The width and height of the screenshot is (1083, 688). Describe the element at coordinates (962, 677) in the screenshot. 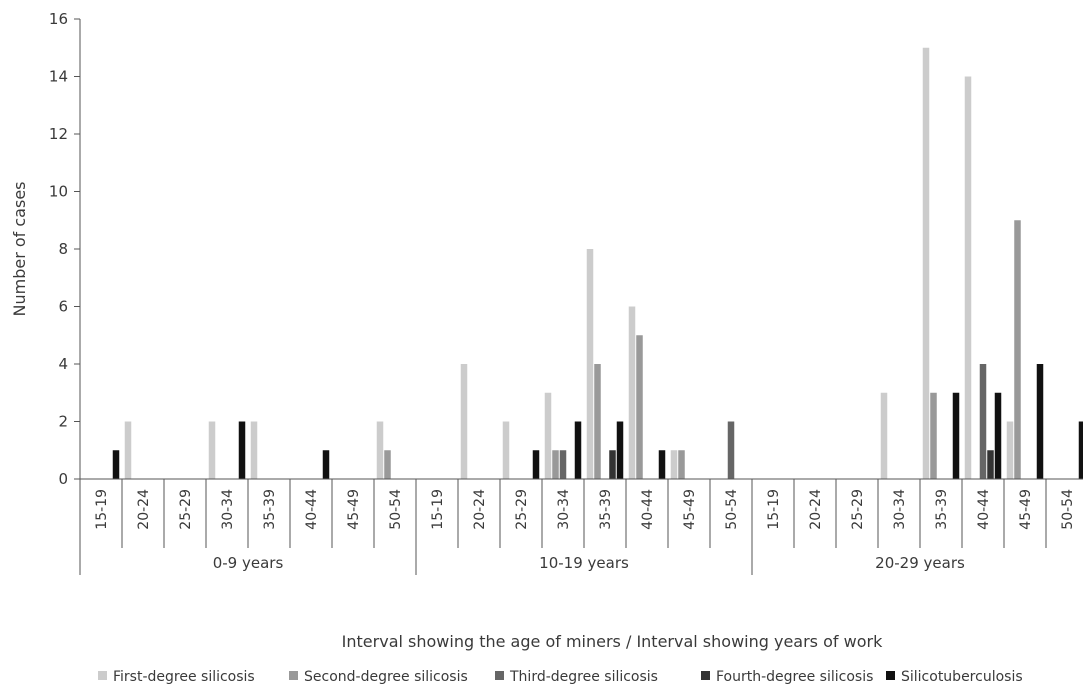

I see `legend-label: Silicotuberculosis` at that location.